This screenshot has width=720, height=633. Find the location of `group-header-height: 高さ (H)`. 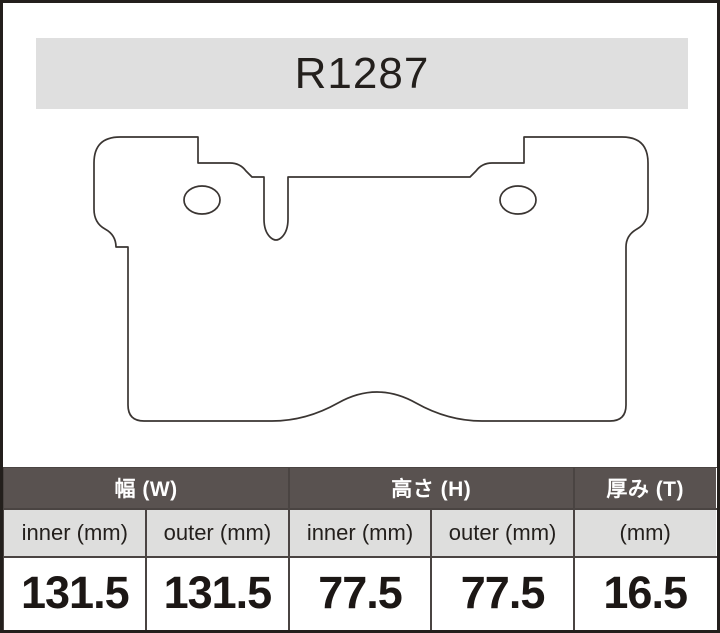

group-header-height: 高さ (H) is located at coordinates (431, 488).